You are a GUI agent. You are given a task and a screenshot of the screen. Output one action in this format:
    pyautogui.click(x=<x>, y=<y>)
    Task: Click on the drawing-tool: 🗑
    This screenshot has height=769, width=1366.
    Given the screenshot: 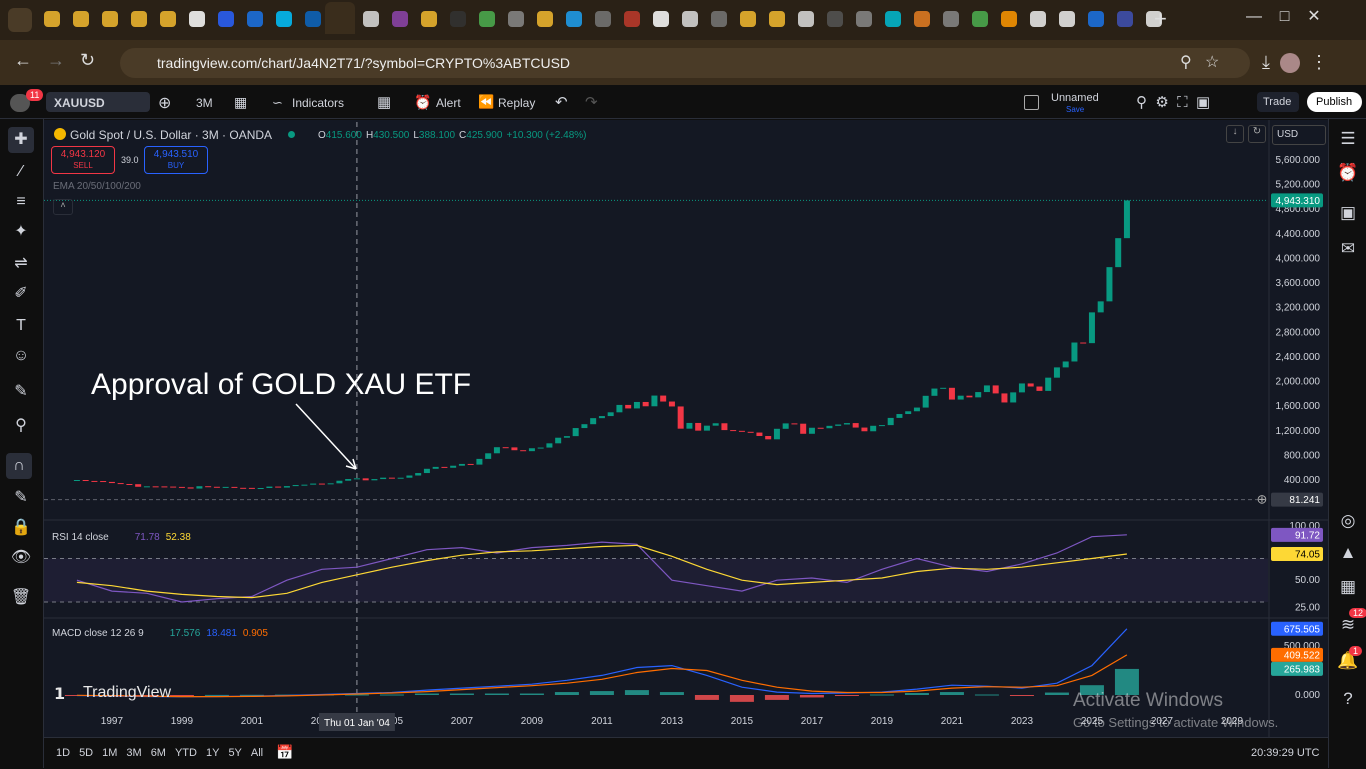 What is the action you would take?
    pyautogui.click(x=21, y=597)
    